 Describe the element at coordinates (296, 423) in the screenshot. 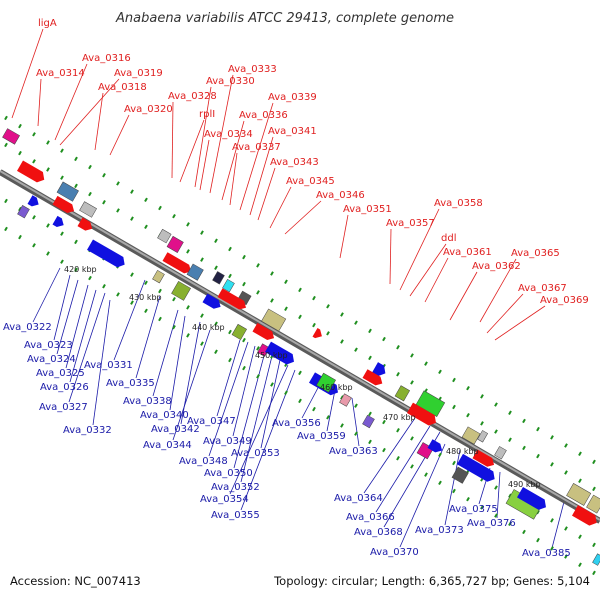

I see `gene-label-blue: Ava_0356` at that location.